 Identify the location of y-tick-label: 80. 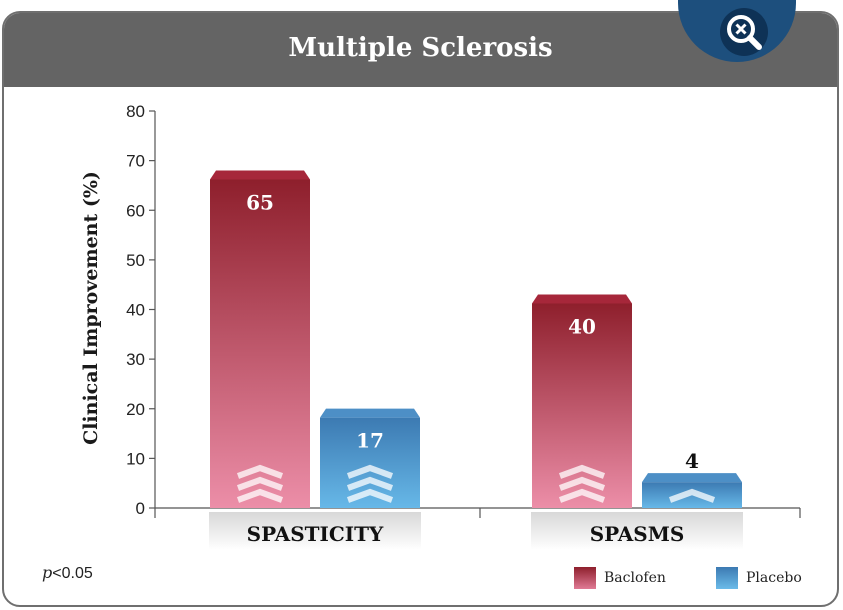
(135, 111).